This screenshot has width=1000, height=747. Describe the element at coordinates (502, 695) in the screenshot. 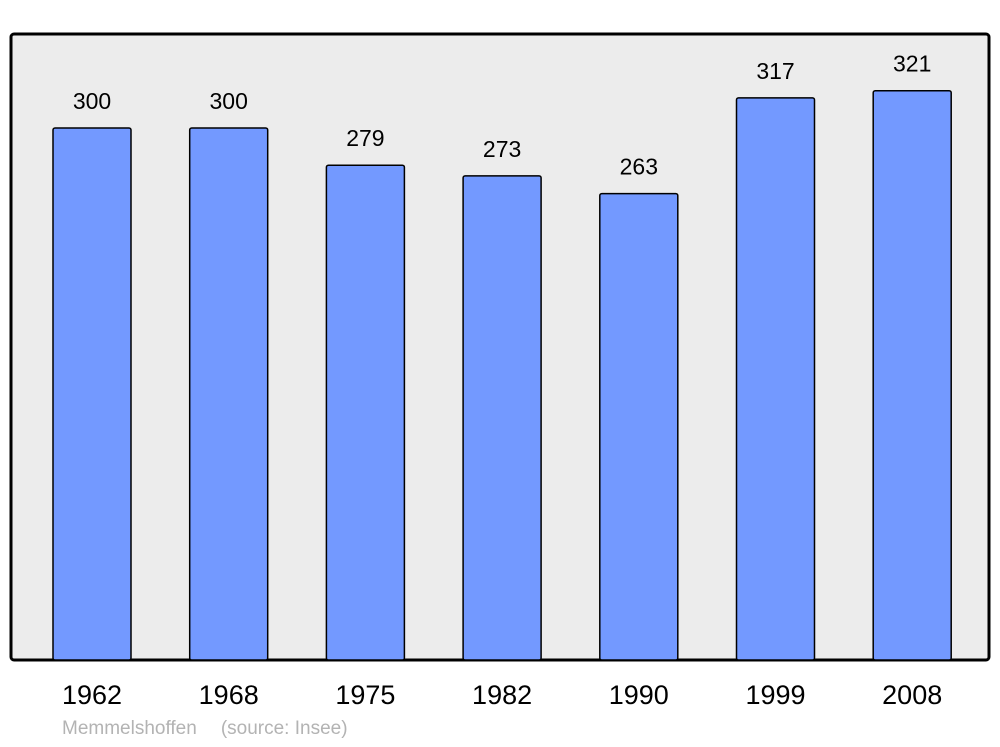

I see `x-tick-label-1982: 1982` at that location.